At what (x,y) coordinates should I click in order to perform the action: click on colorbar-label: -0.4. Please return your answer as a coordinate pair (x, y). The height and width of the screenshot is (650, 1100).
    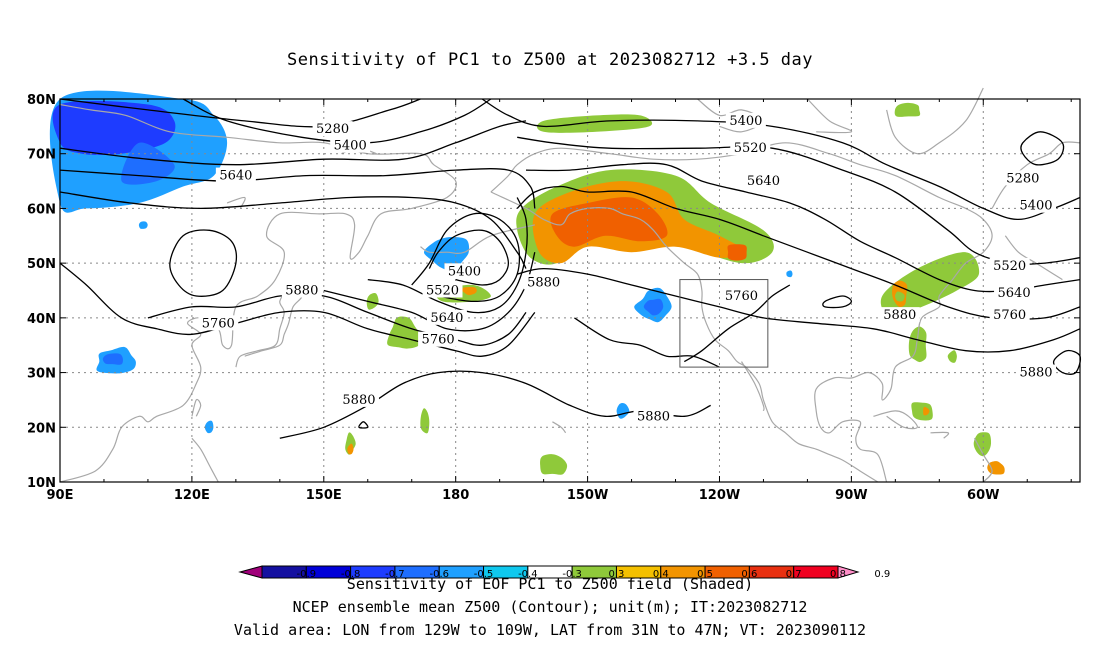
    Looking at the image, I should click on (528, 574).